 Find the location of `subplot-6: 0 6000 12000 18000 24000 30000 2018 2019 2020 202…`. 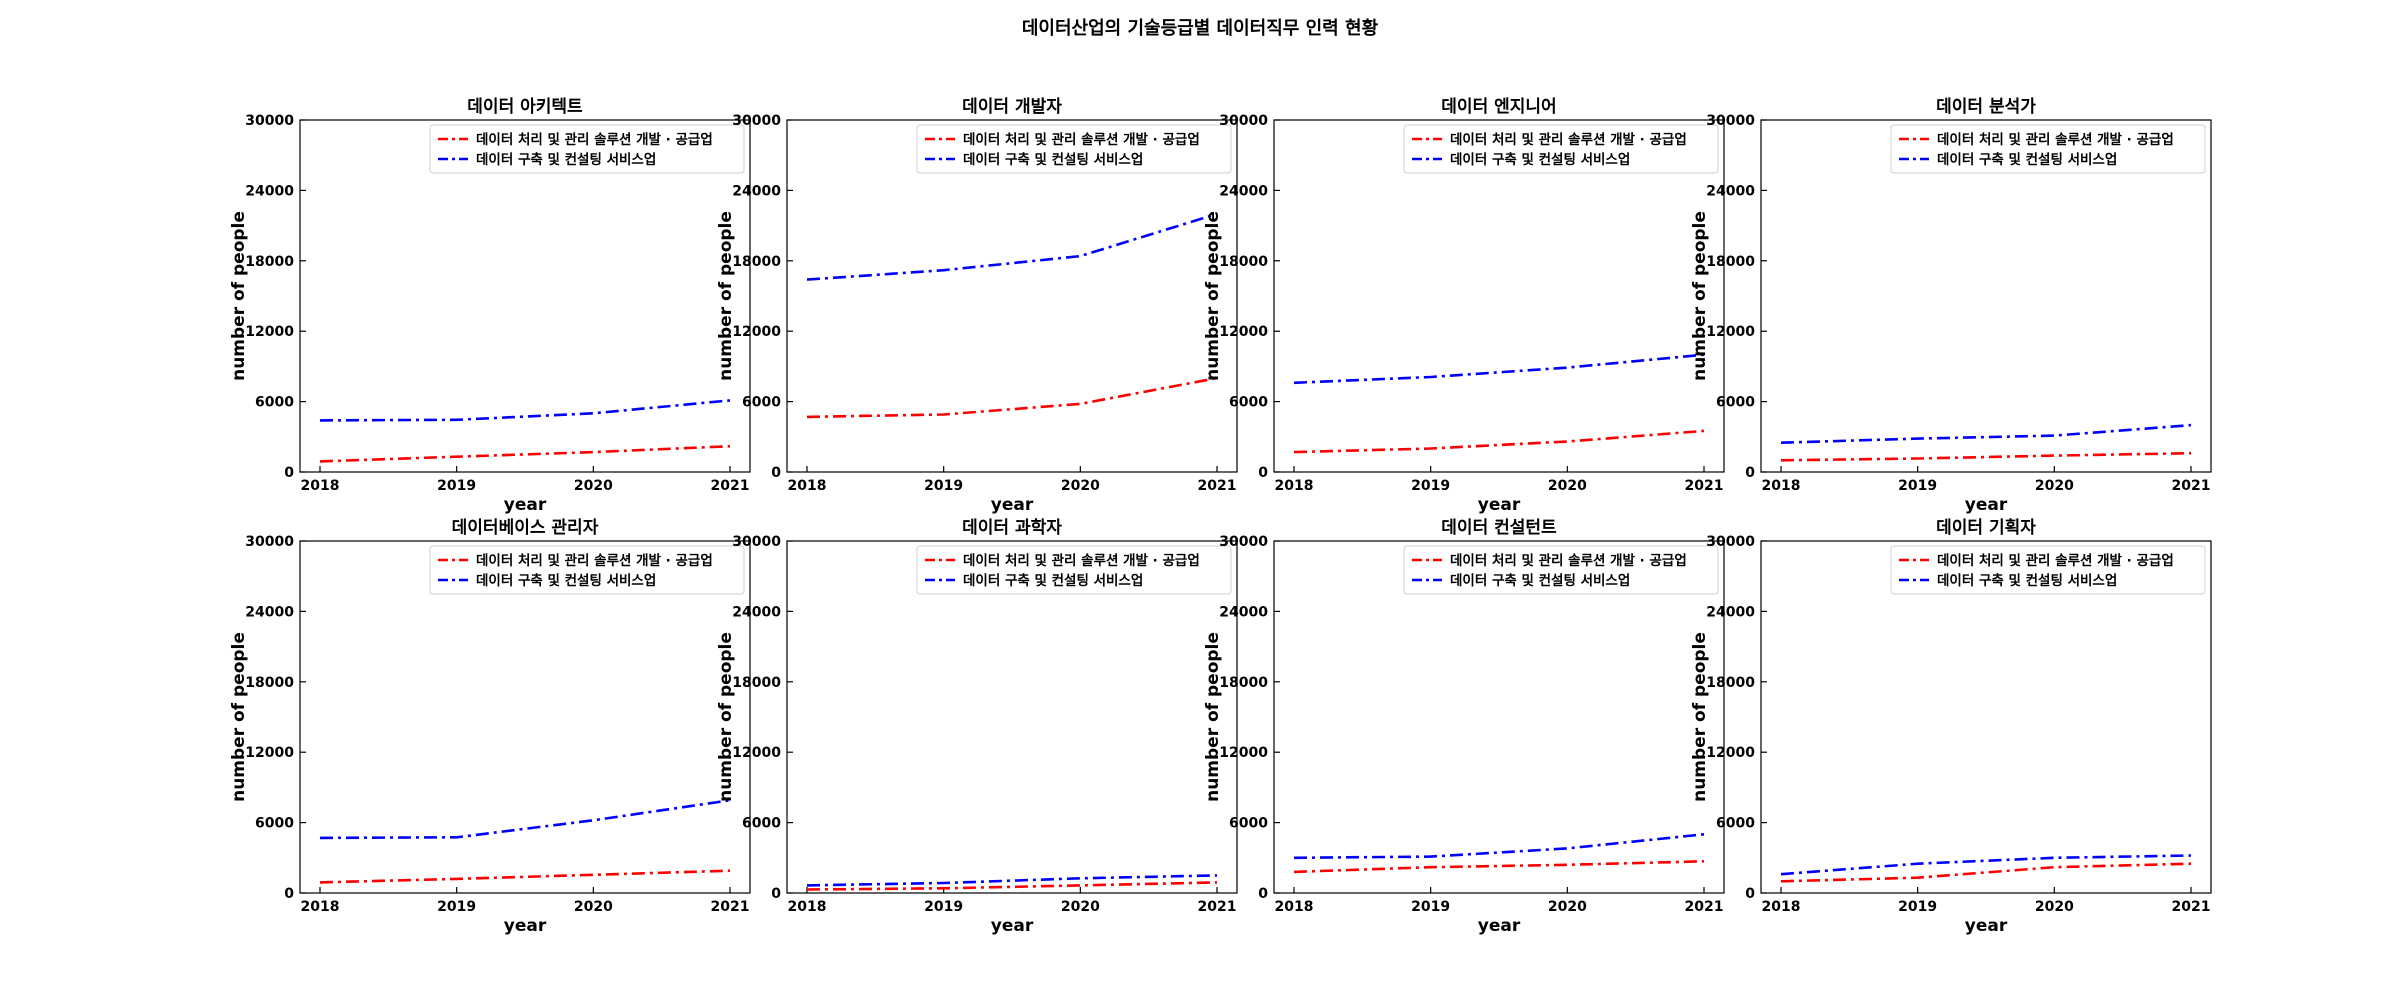

subplot-6: 0 6000 12000 18000 24000 30000 2018 2019 2020 202… is located at coordinates (977, 727).